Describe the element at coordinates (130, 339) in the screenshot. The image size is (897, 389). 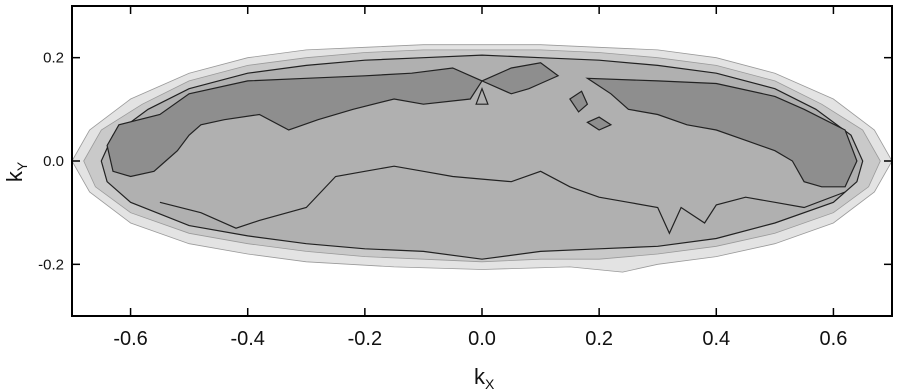
I see `x-tick-label-0: -0.6` at that location.